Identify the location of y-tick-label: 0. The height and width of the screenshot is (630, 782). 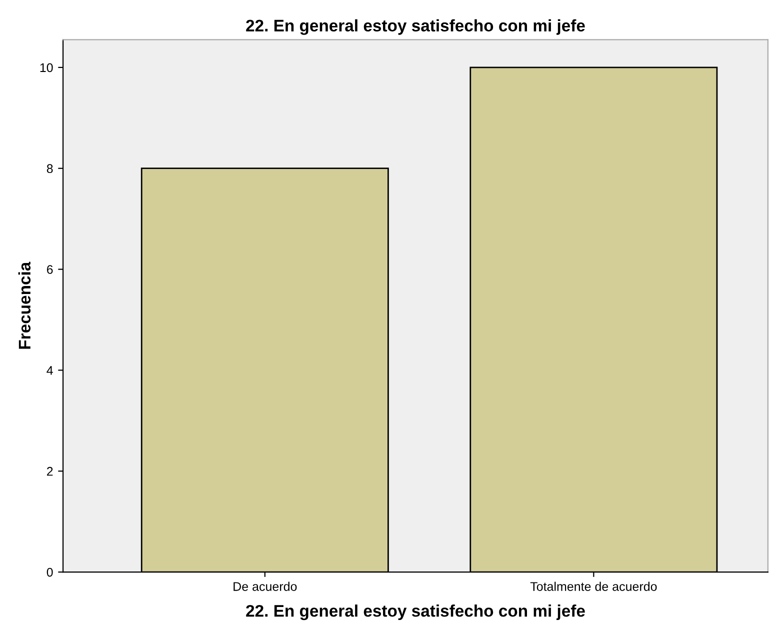
(49, 572).